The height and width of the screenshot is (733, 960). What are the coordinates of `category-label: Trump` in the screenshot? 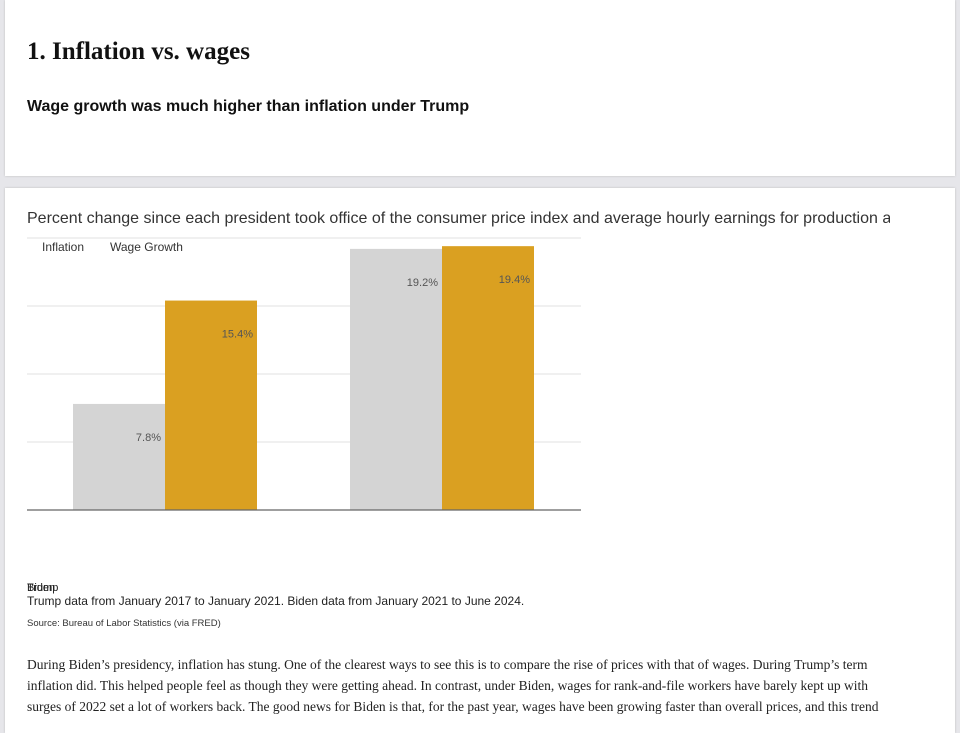 It's located at (43, 588).